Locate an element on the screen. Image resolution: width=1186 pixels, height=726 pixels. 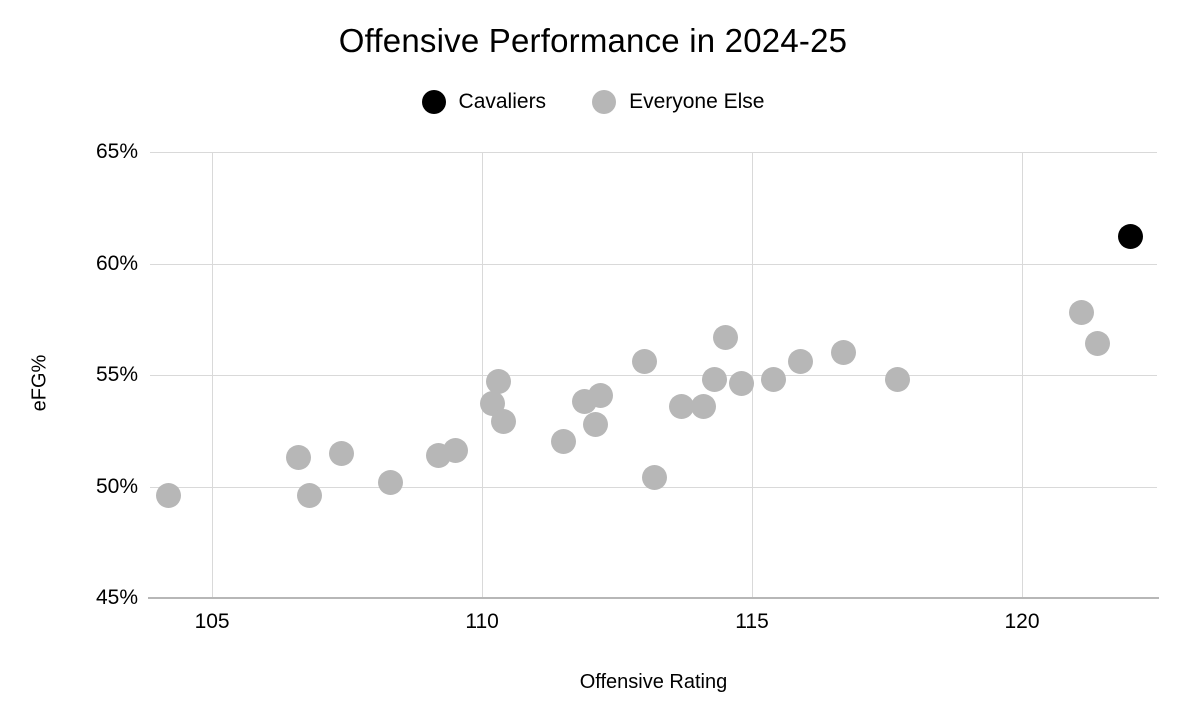
legend-label: Cavaliers is located at coordinates (502, 101).